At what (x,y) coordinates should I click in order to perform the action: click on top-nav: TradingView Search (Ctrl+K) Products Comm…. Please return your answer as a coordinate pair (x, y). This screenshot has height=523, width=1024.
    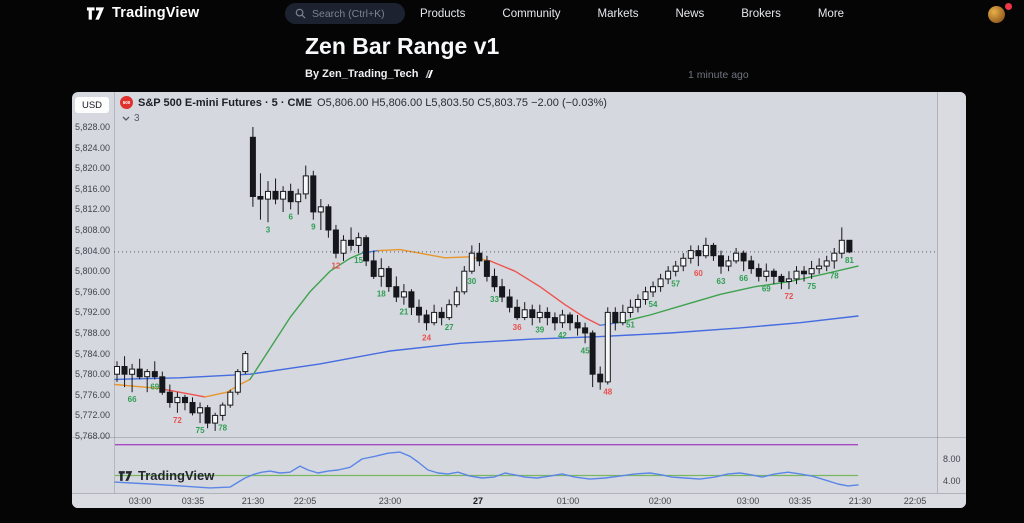
    Looking at the image, I should click on (512, 14).